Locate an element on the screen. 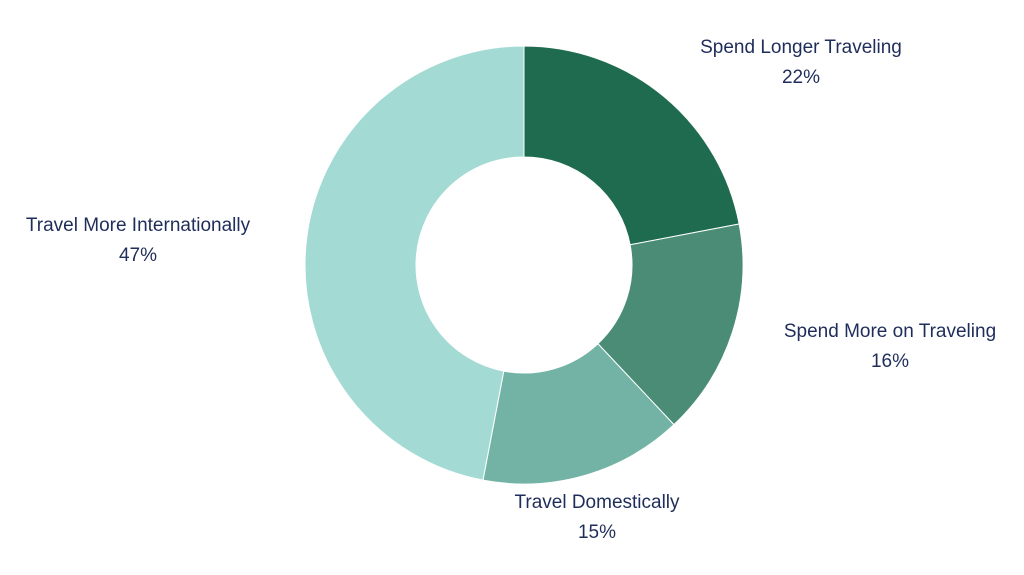  slice-label: Spend Longer Traveling is located at coordinates (801, 47).